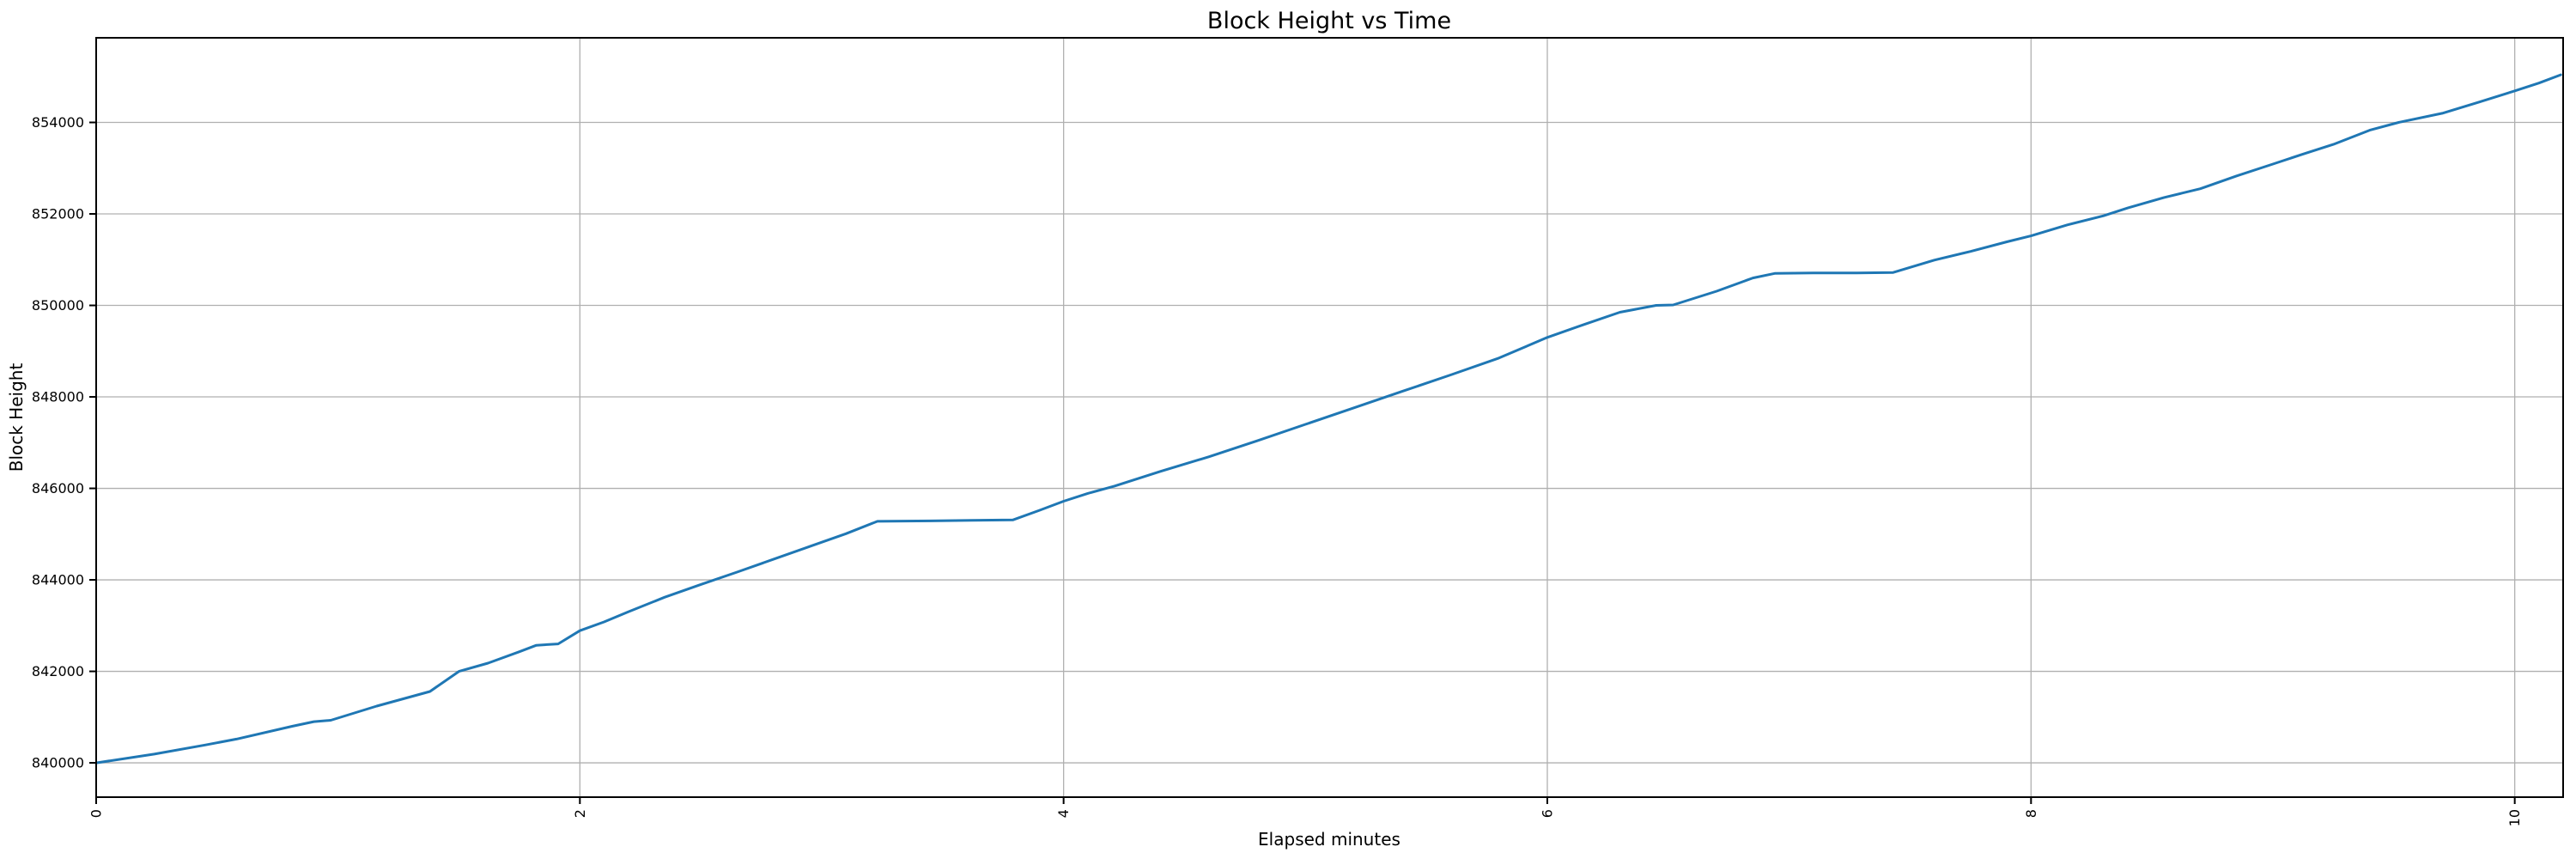 The height and width of the screenshot is (859, 2576). What do you see at coordinates (58, 488) in the screenshot?
I see `y-tick-label: 846000` at bounding box center [58, 488].